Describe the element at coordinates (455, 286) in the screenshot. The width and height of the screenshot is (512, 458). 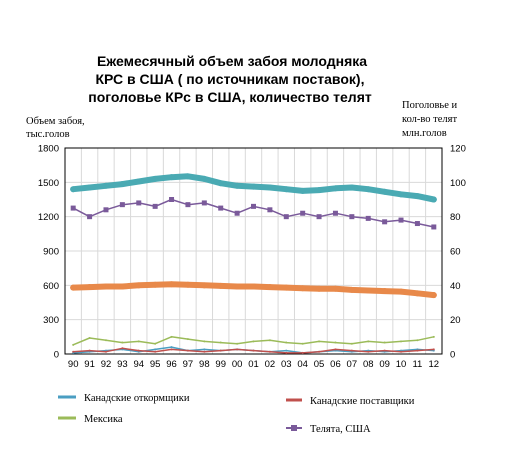
I see `right-tick-label: 40` at that location.